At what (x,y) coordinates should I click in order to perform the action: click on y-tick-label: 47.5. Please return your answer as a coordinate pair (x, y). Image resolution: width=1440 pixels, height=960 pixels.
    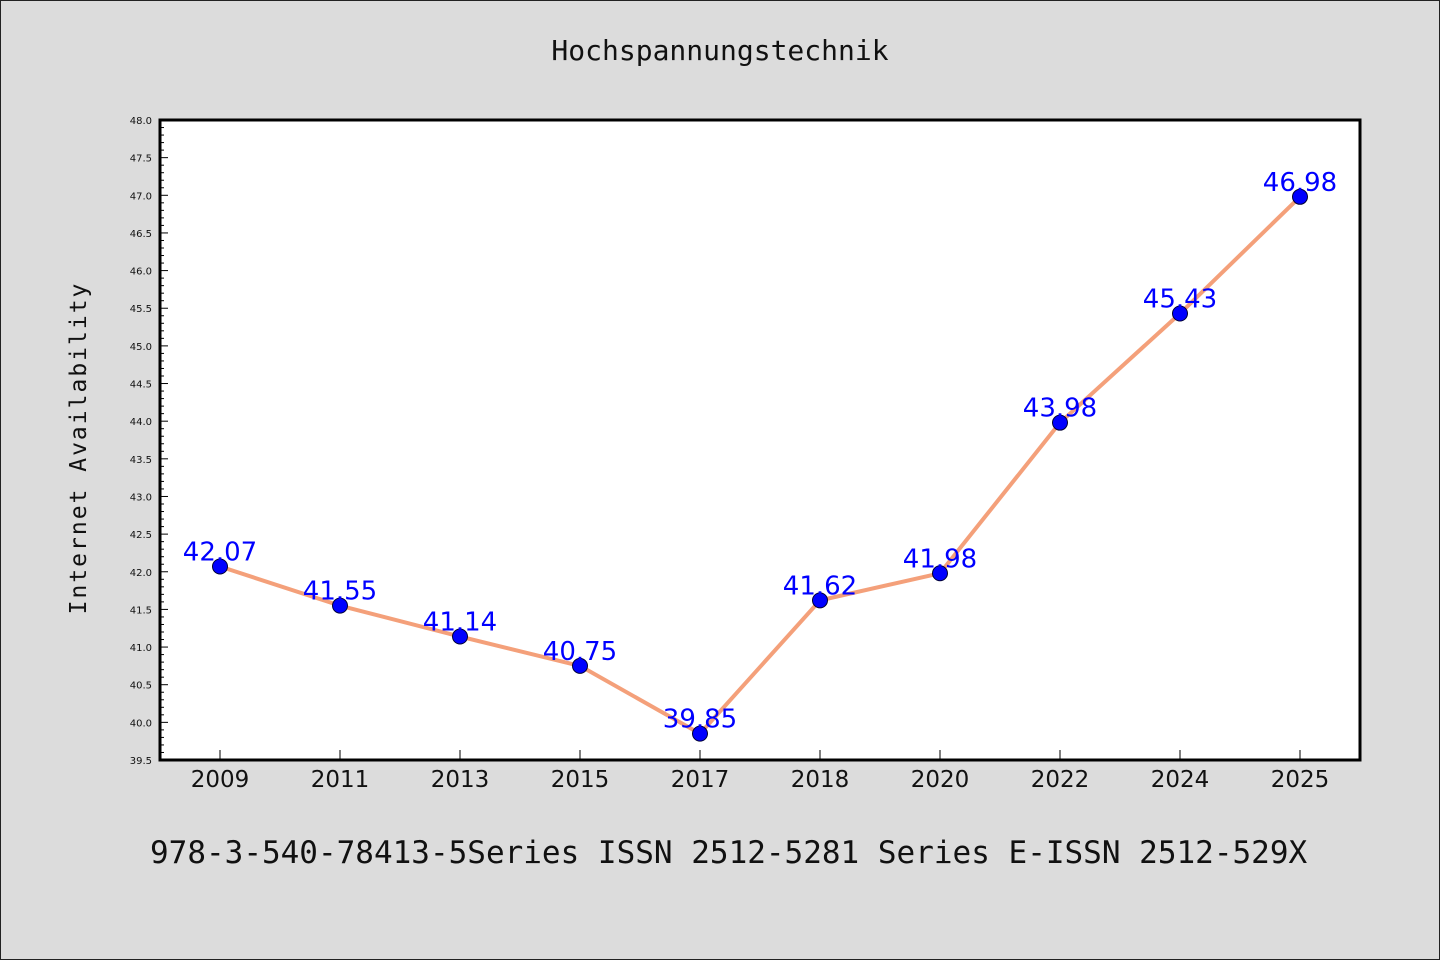
    Looking at the image, I should click on (141, 159).